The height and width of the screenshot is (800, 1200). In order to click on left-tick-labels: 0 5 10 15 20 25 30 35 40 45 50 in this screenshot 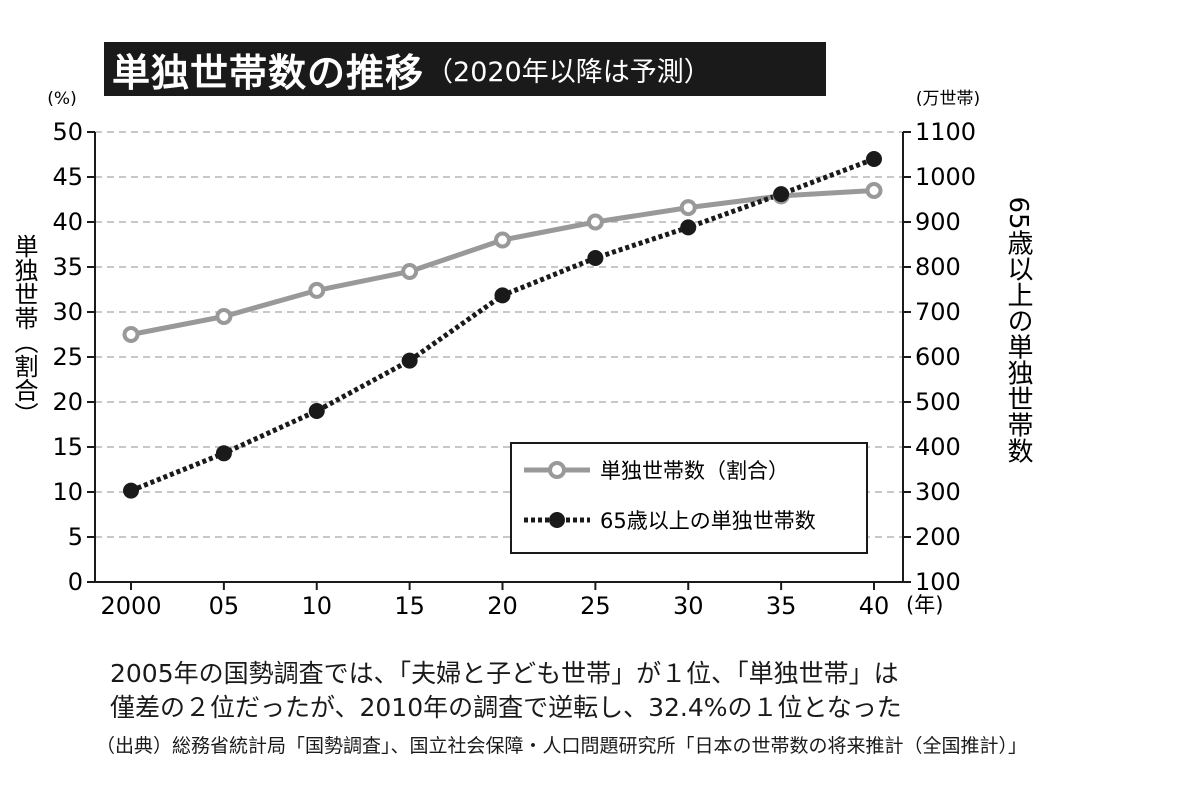, I will do `click(73, 357)`.